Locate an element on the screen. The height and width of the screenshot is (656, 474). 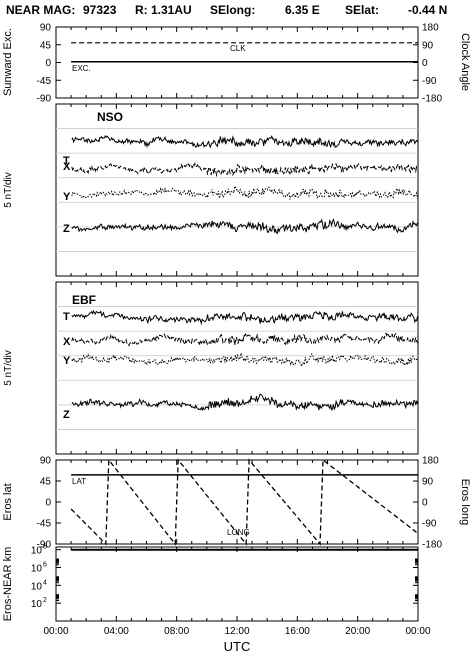
ytick-exponent: 6 is located at coordinates (45, 565).